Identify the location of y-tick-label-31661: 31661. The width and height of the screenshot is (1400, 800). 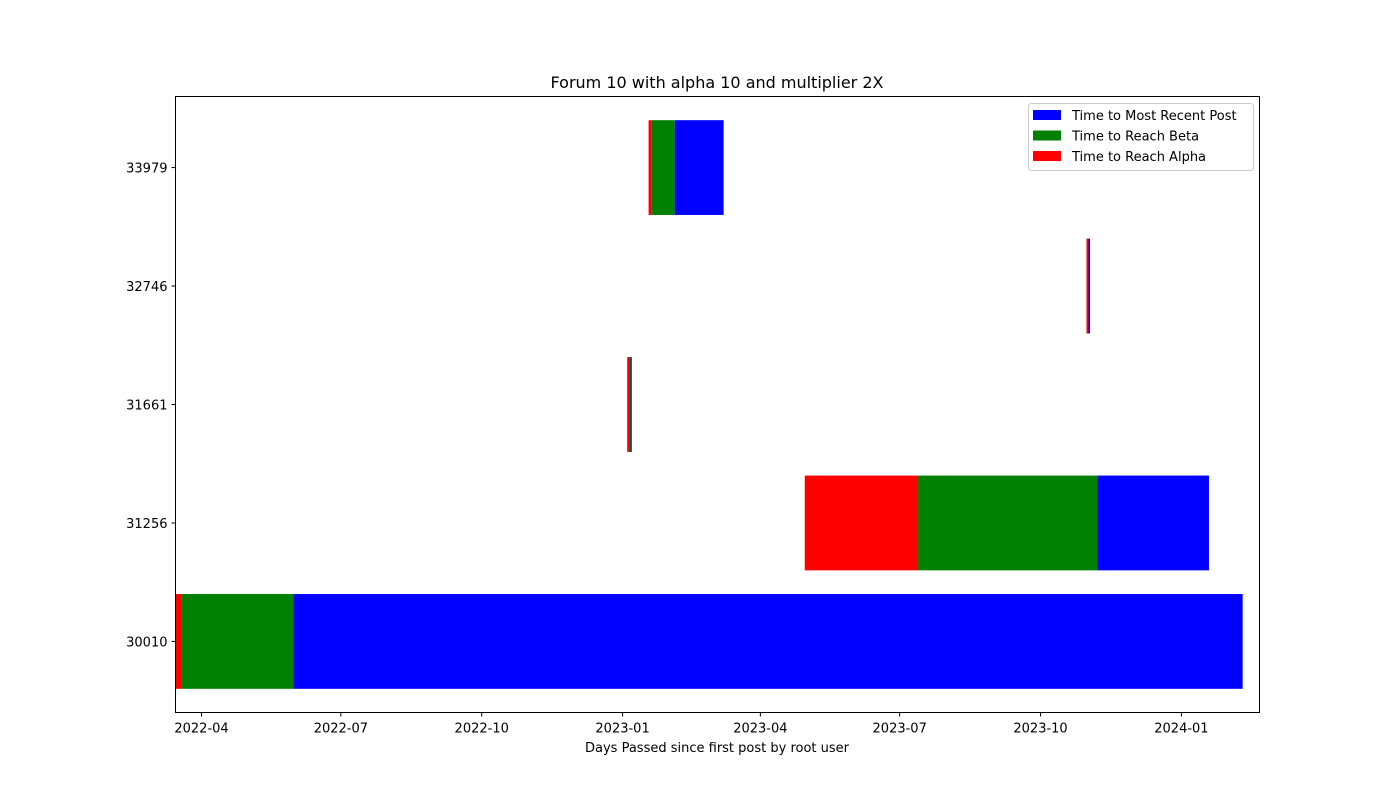
(146, 406).